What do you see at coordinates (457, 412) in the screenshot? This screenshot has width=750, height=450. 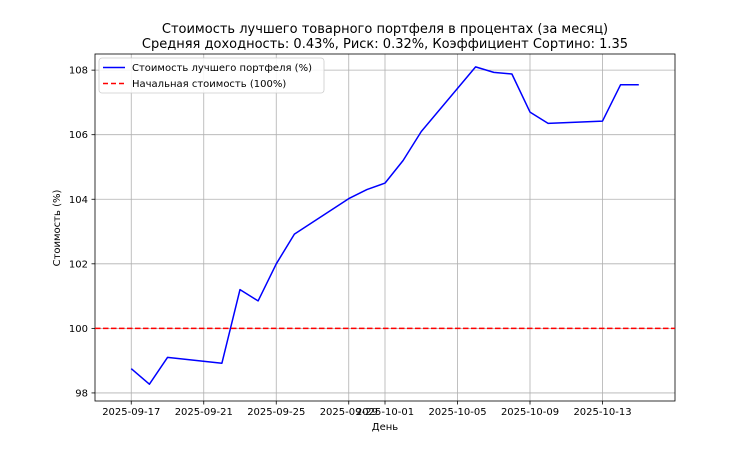 I see `x-tick-label: 2025-10-05` at bounding box center [457, 412].